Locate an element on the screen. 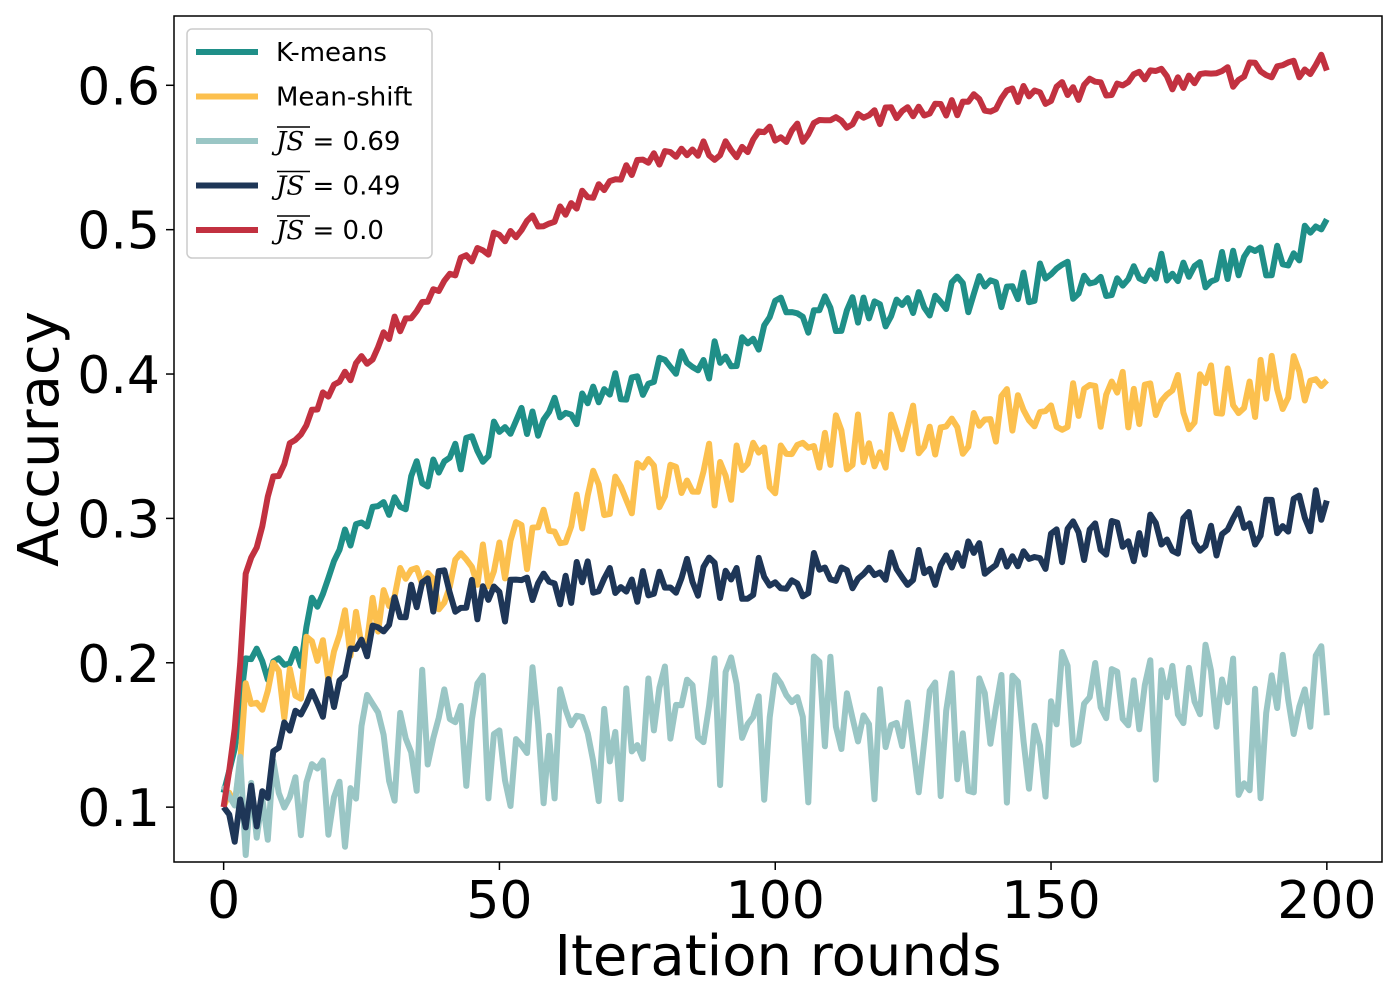  y-tick-label: 0.5 is located at coordinates (118, 232).